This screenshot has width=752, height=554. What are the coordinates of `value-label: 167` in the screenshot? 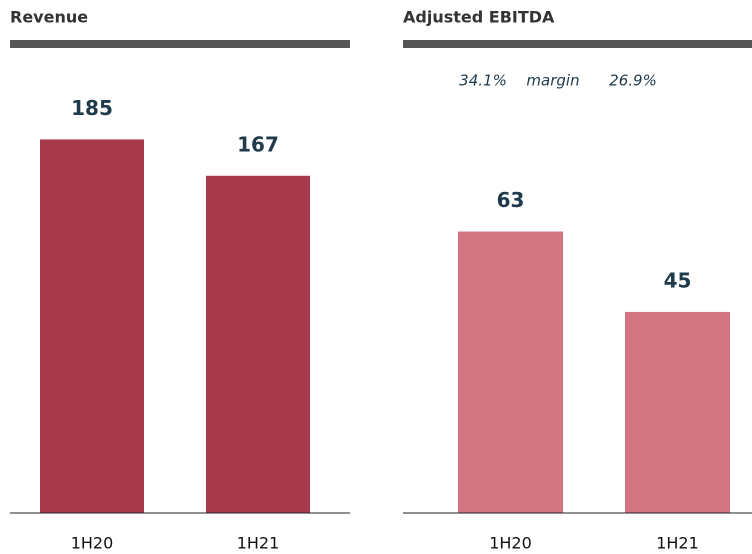 It's located at (258, 144).